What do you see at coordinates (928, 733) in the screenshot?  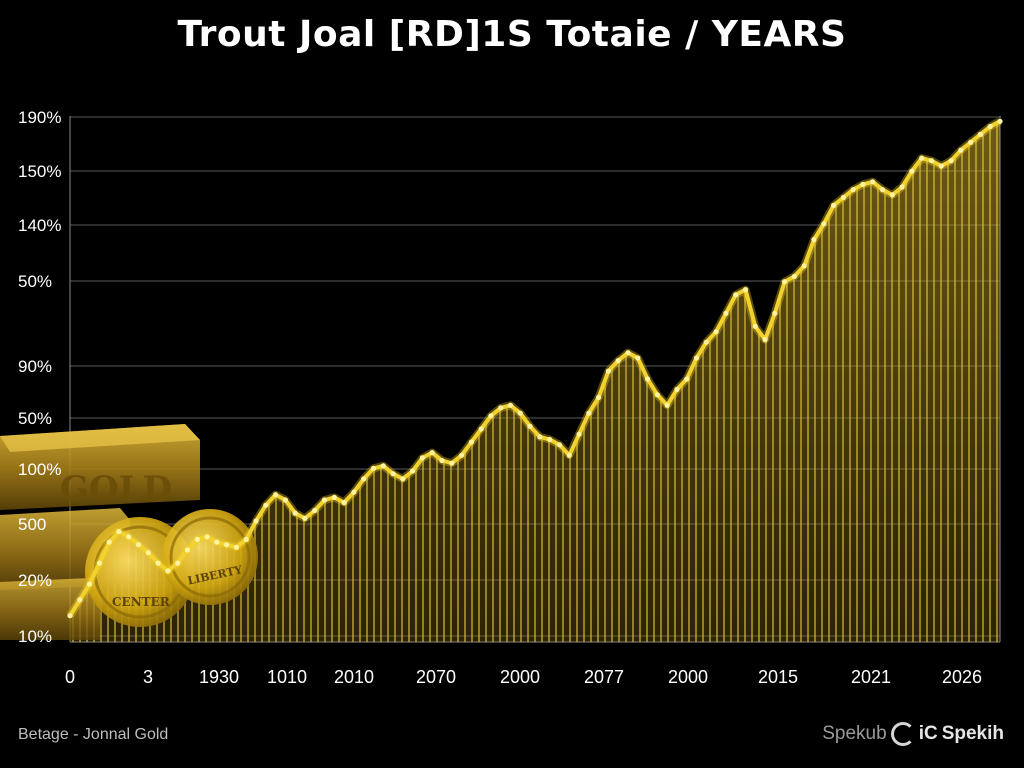 I see `brand-icon-text: iC` at bounding box center [928, 733].